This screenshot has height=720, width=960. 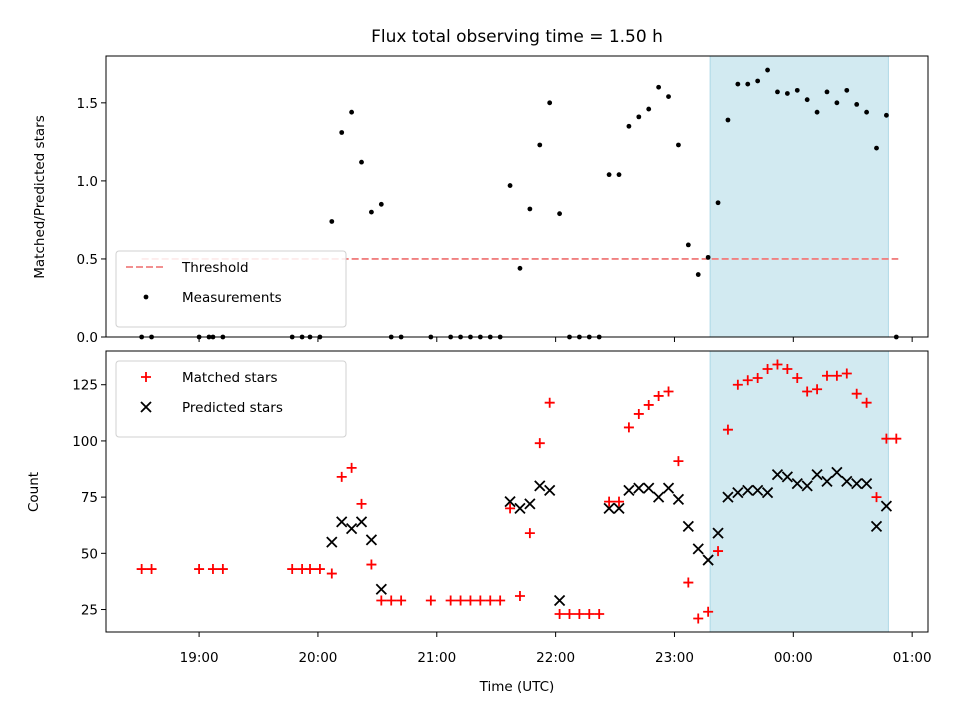 What do you see at coordinates (517, 37) in the screenshot?
I see `chart-title: Flux total observing time = 1.50 h` at bounding box center [517, 37].